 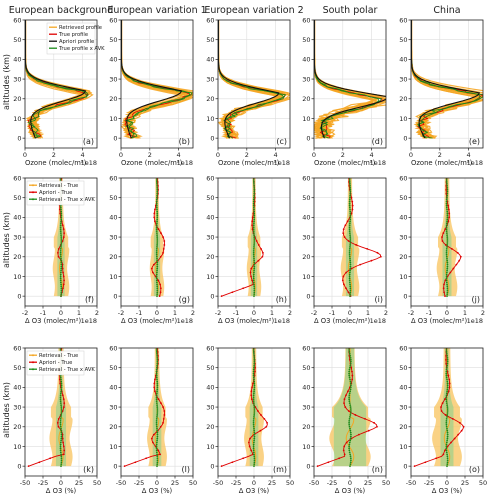 I want to click on legend-marker, so click(x=33, y=185).